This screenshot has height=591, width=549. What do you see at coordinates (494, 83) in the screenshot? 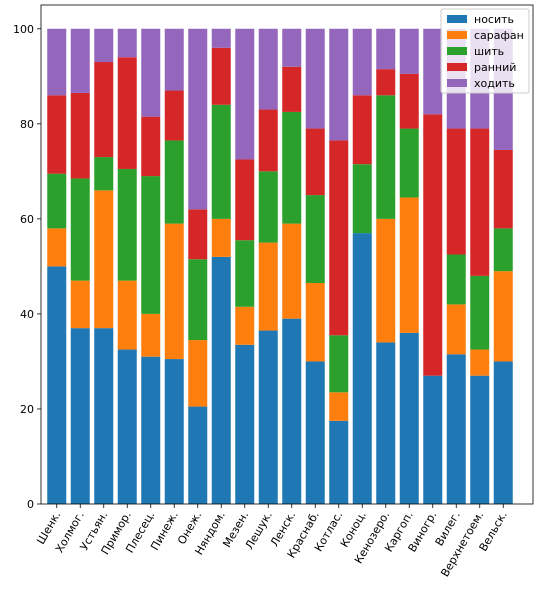
I see `legend-label-5: ходить` at bounding box center [494, 83].